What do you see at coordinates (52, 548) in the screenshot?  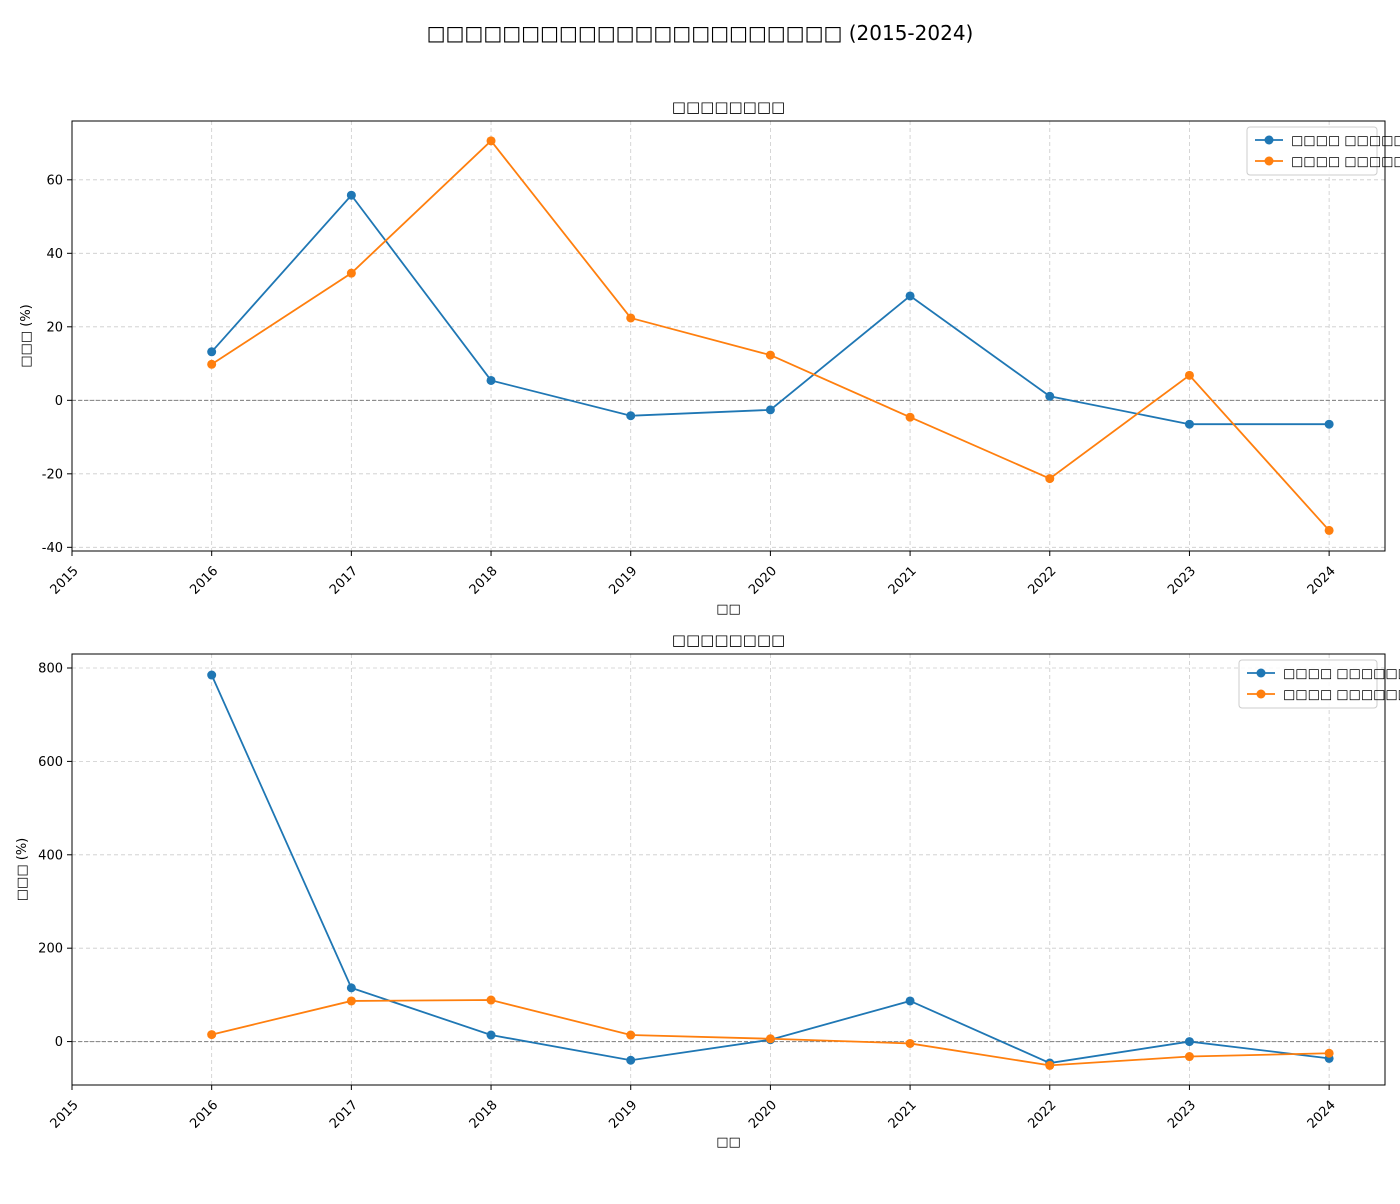 I see `y-tick-label: -40` at bounding box center [52, 548].